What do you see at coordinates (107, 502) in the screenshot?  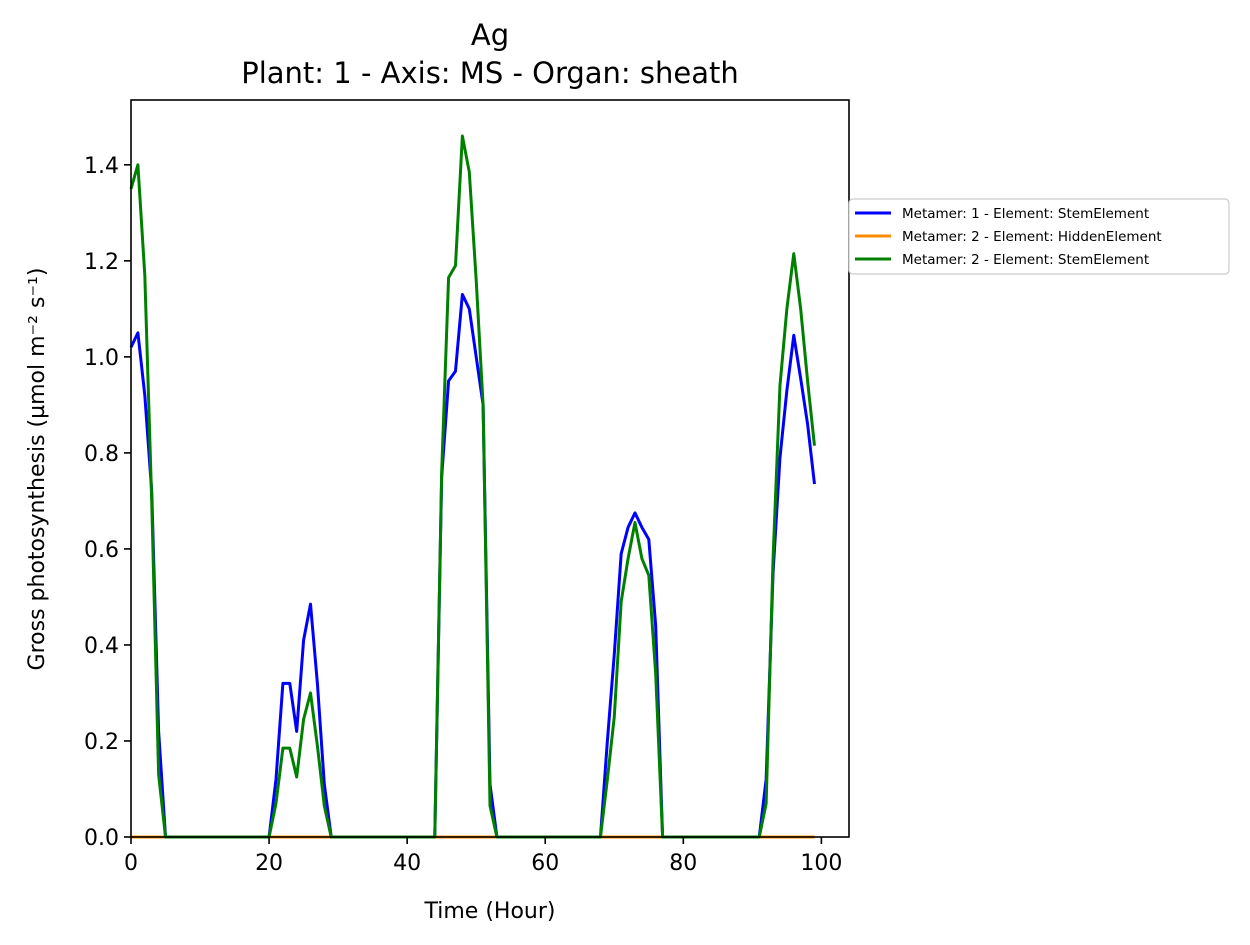 I see `y-axis: 0.0 0.2 0.4 0.6 0.8 1.0 1.2 1.4` at bounding box center [107, 502].